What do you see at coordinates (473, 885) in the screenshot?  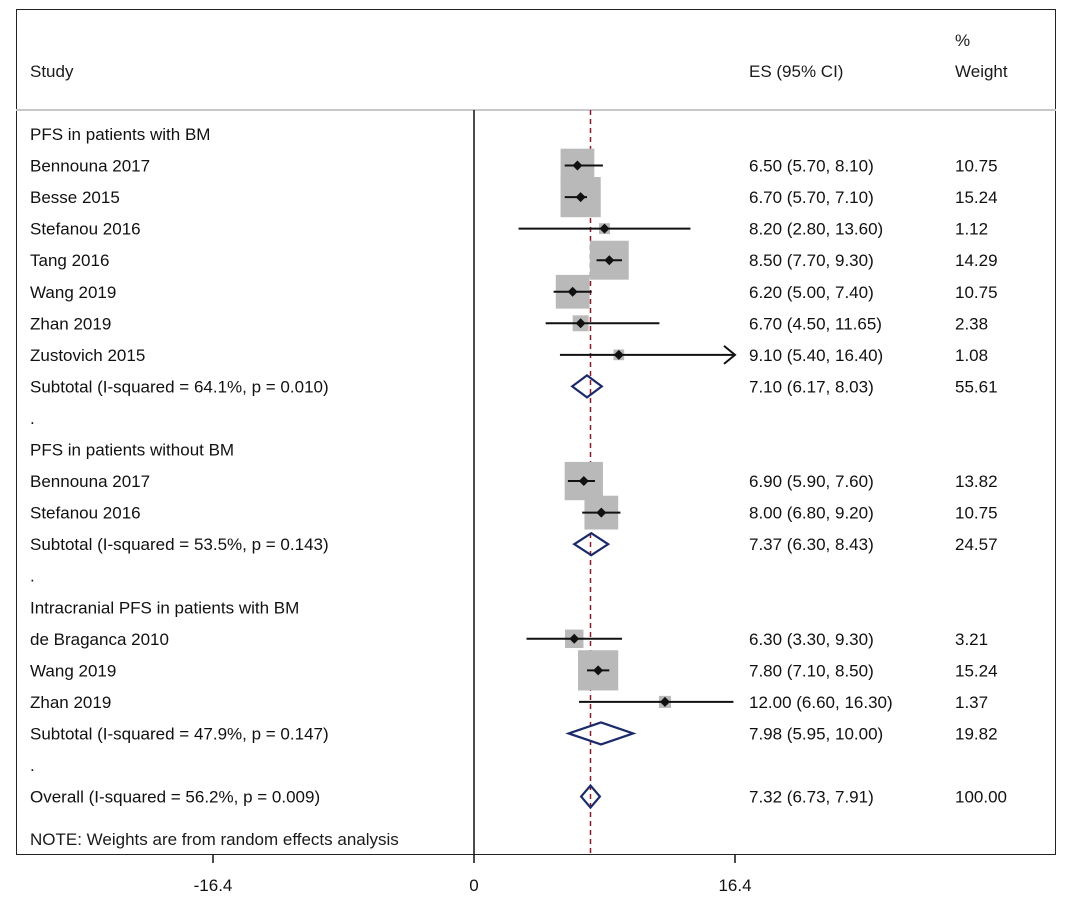 I see `x-tick-label: 0` at bounding box center [473, 885].